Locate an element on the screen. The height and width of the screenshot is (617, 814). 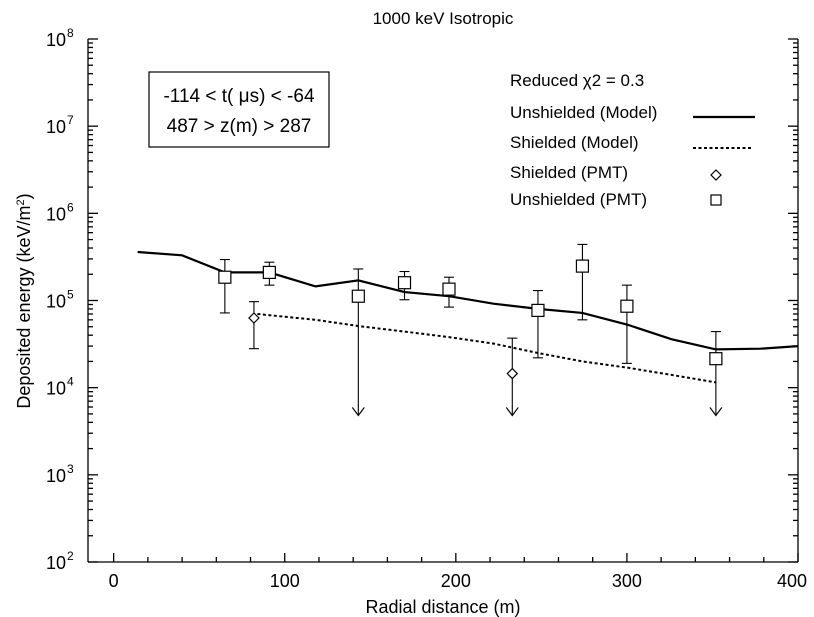
y-axis-label: Deposited energy (keV/m2) is located at coordinates (24, 300).